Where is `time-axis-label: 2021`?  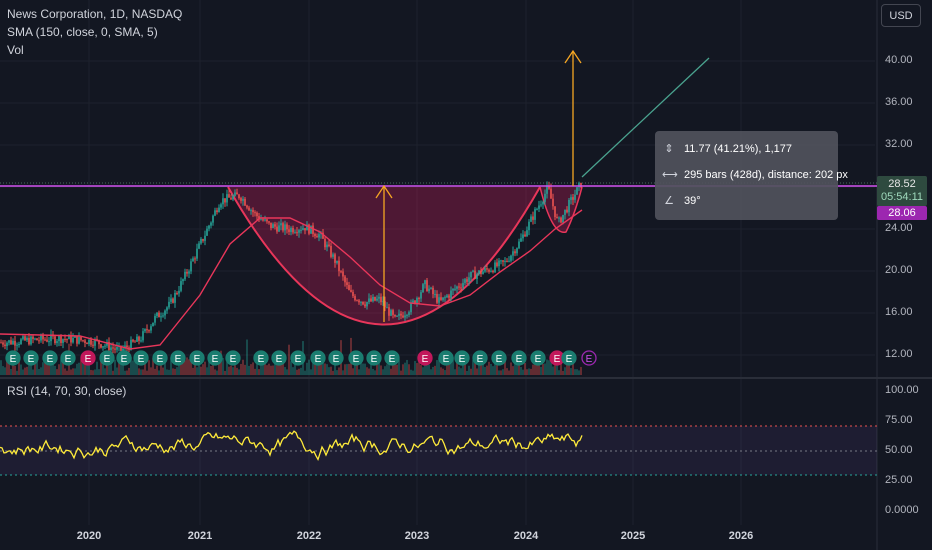 time-axis-label: 2021 is located at coordinates (200, 536).